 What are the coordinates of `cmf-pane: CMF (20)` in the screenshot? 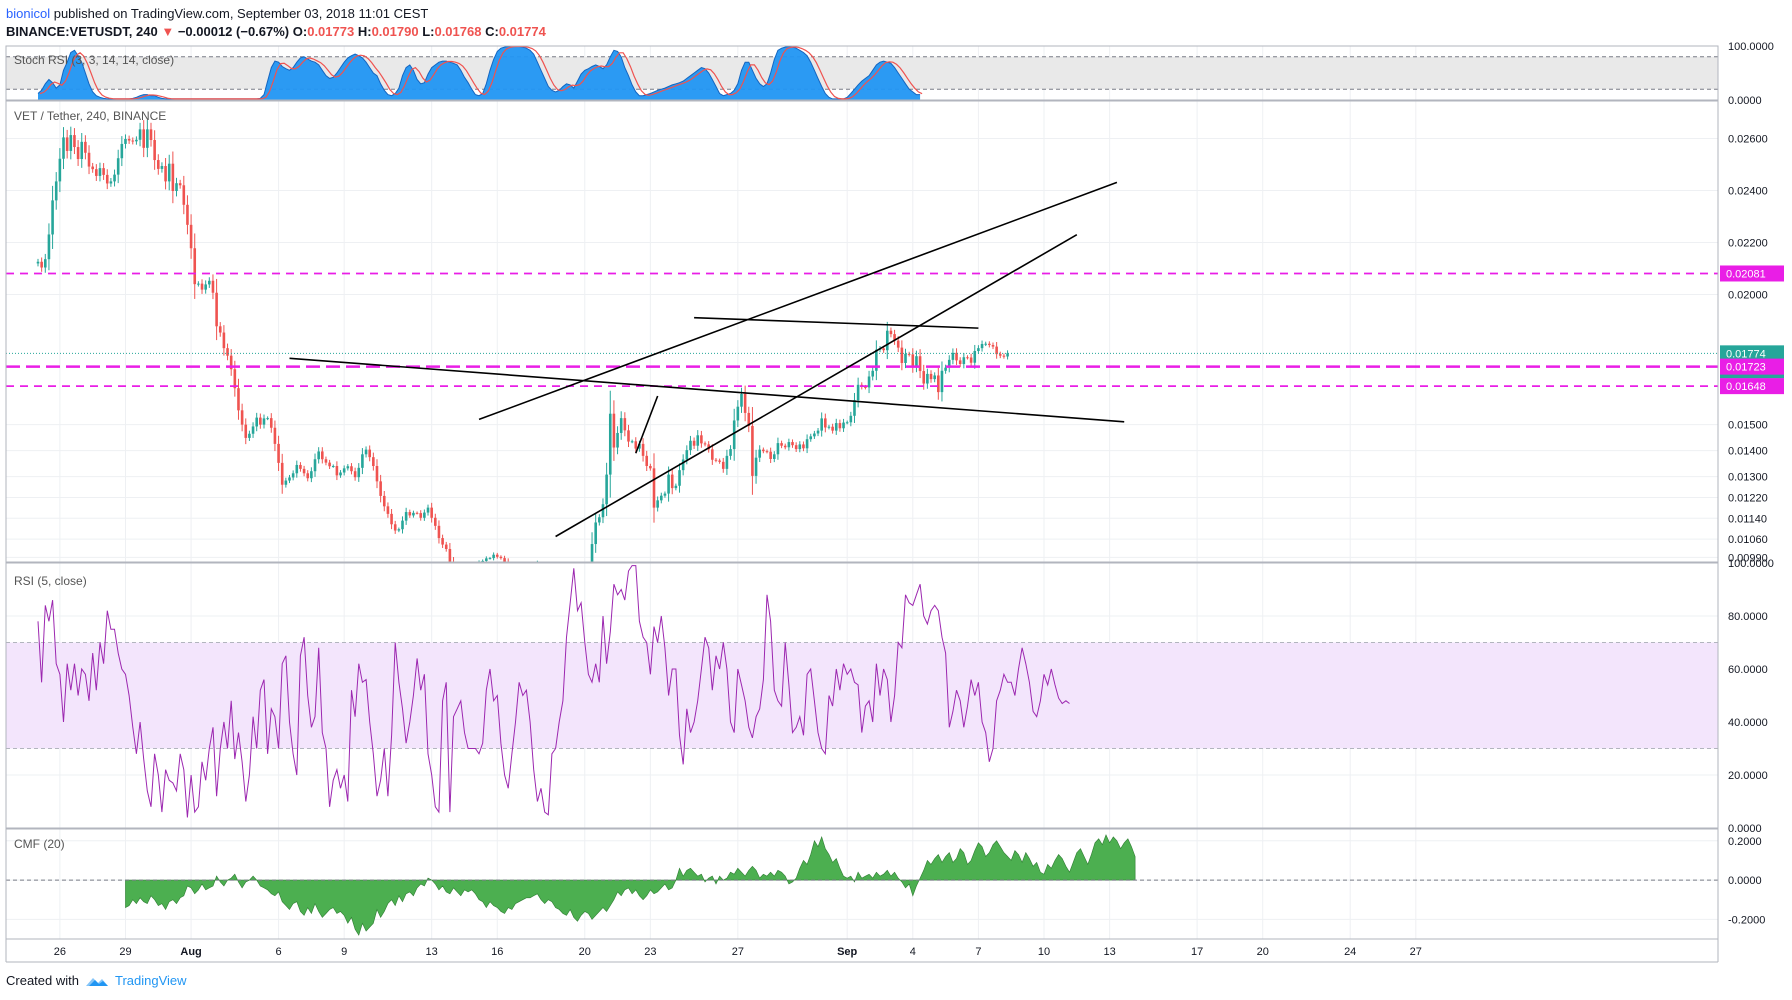 It's located at (862, 885).